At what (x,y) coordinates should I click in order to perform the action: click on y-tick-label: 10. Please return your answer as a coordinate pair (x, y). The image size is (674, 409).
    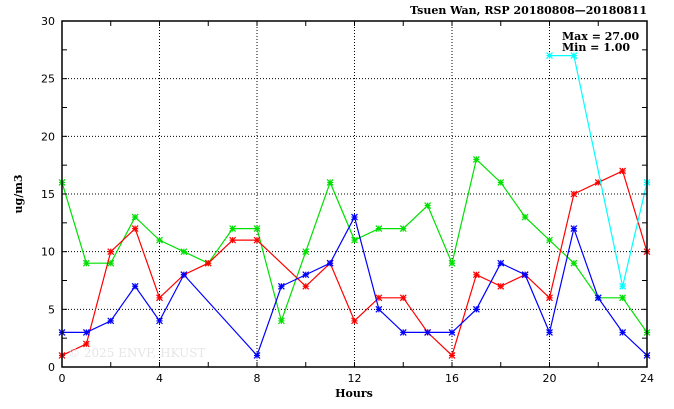
    Looking at the image, I should click on (48, 252).